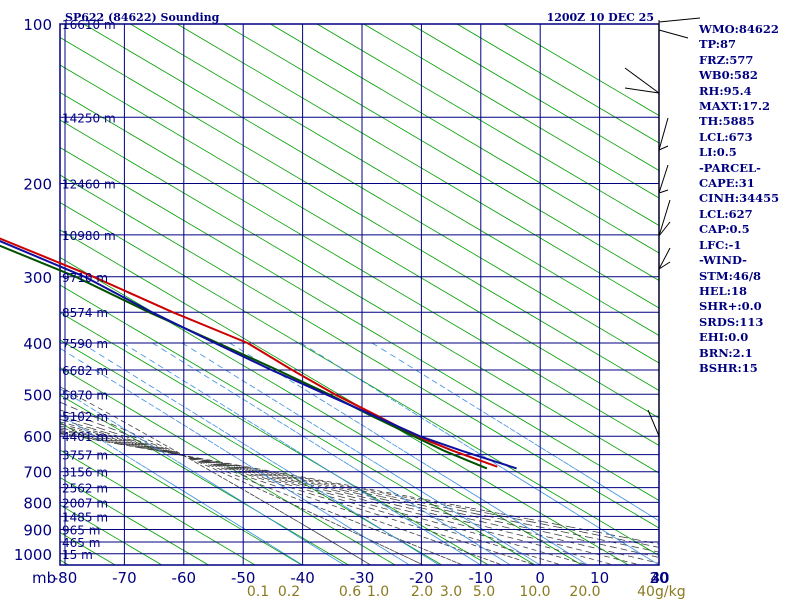 This screenshot has height=600, width=800. I want to click on temperature-label: 10, so click(599, 578).